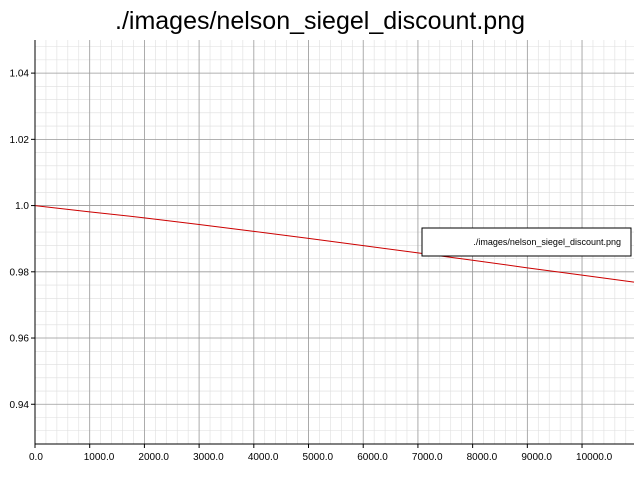 The image size is (640, 480). Describe the element at coordinates (153, 457) in the screenshot. I see `x-tick-label: 2000.0` at that location.